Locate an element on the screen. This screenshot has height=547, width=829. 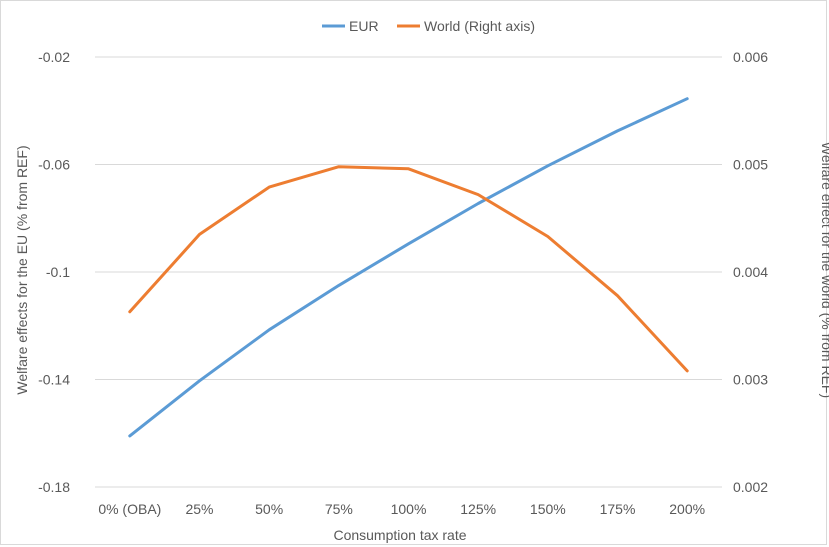
right-tick-label: 0.005 is located at coordinates (750, 165).